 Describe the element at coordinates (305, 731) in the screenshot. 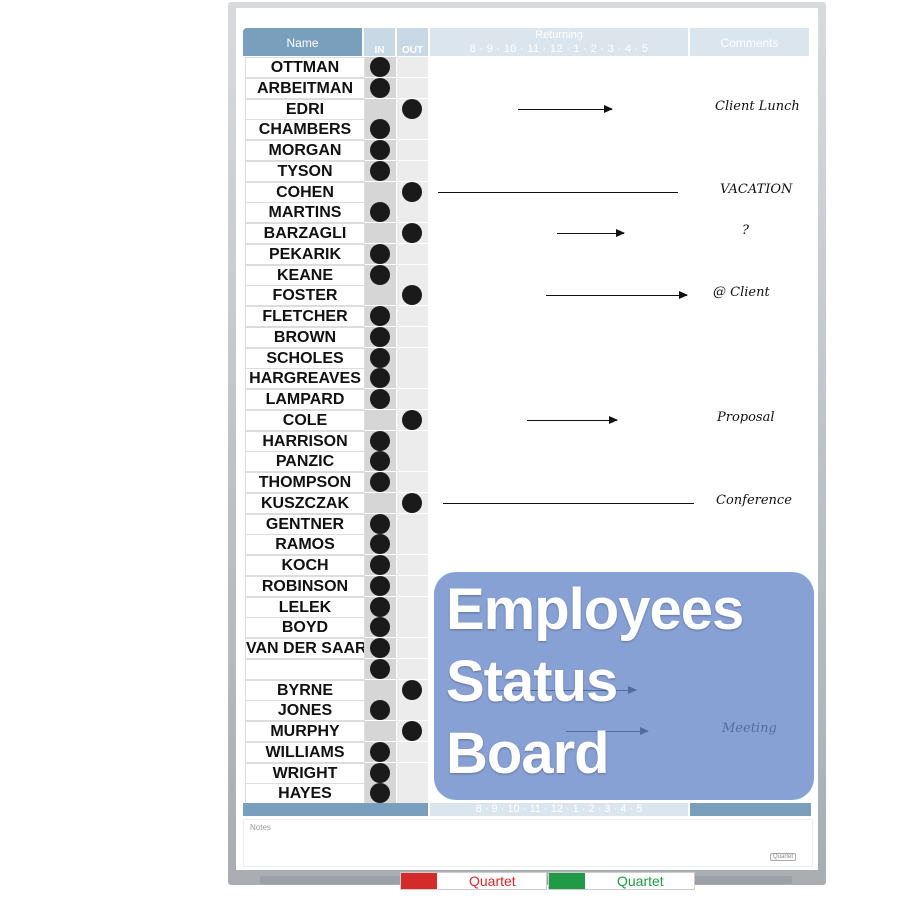

I see `employee-name: MURPHY` at that location.